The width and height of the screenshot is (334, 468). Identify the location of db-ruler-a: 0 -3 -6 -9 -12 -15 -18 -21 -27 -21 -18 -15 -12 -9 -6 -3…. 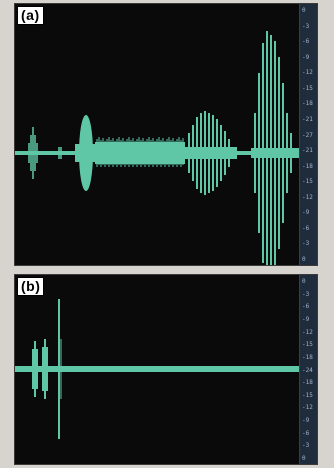
(308, 134).